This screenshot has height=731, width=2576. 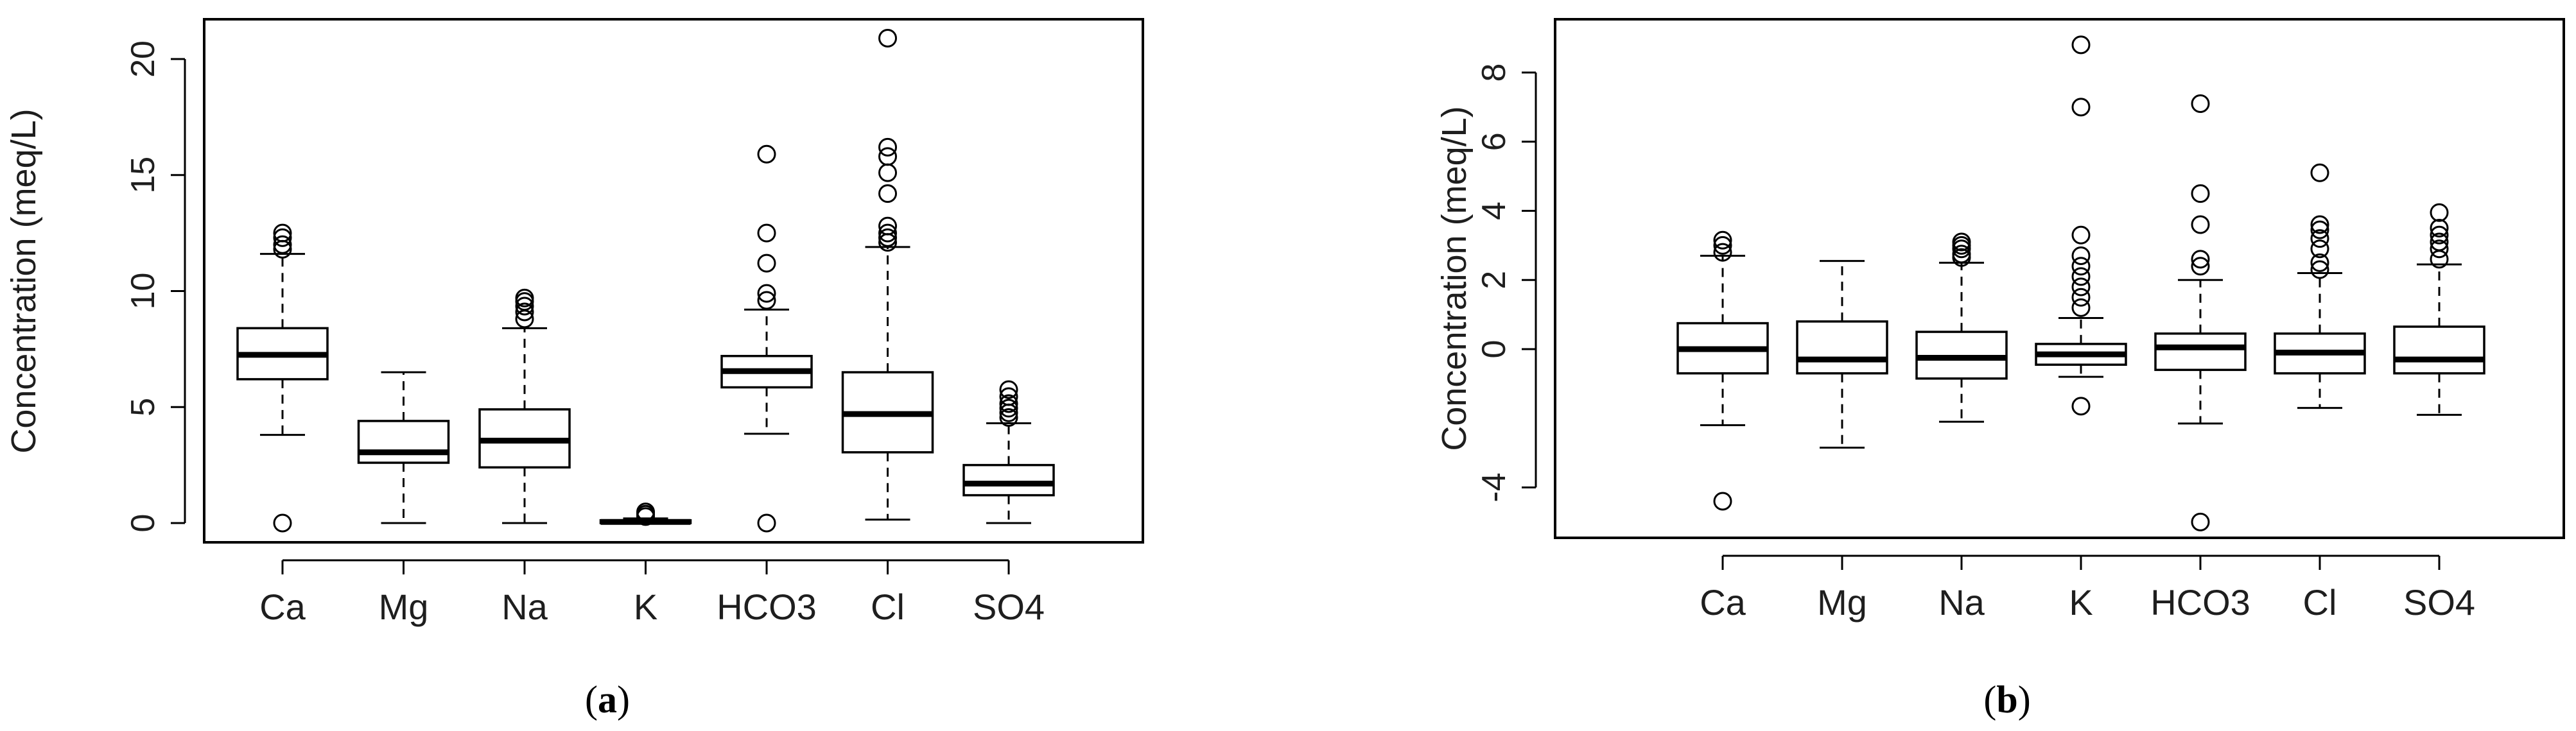 I want to click on y-tick-label: 8, so click(x=1494, y=73).